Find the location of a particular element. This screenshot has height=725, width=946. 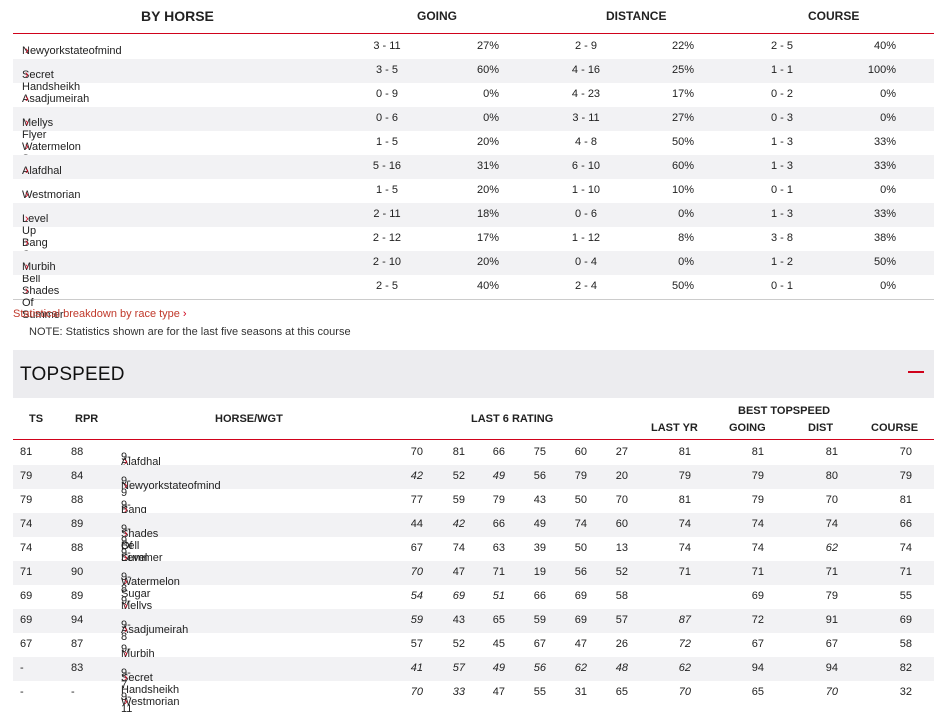

by-horse-header: BY HORSE GOING DISTANCE COURSE is located at coordinates (473, 17).